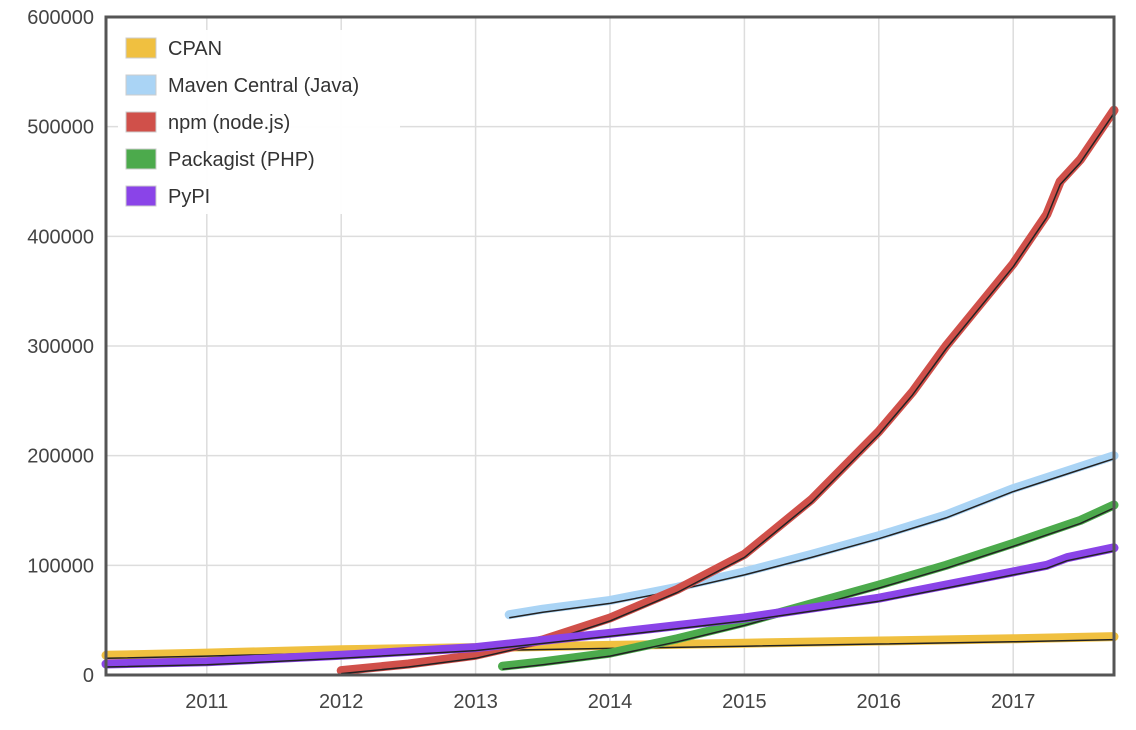 The width and height of the screenshot is (1136, 730). Describe the element at coordinates (60, 128) in the screenshot. I see `y-tick-label: 500000` at that location.